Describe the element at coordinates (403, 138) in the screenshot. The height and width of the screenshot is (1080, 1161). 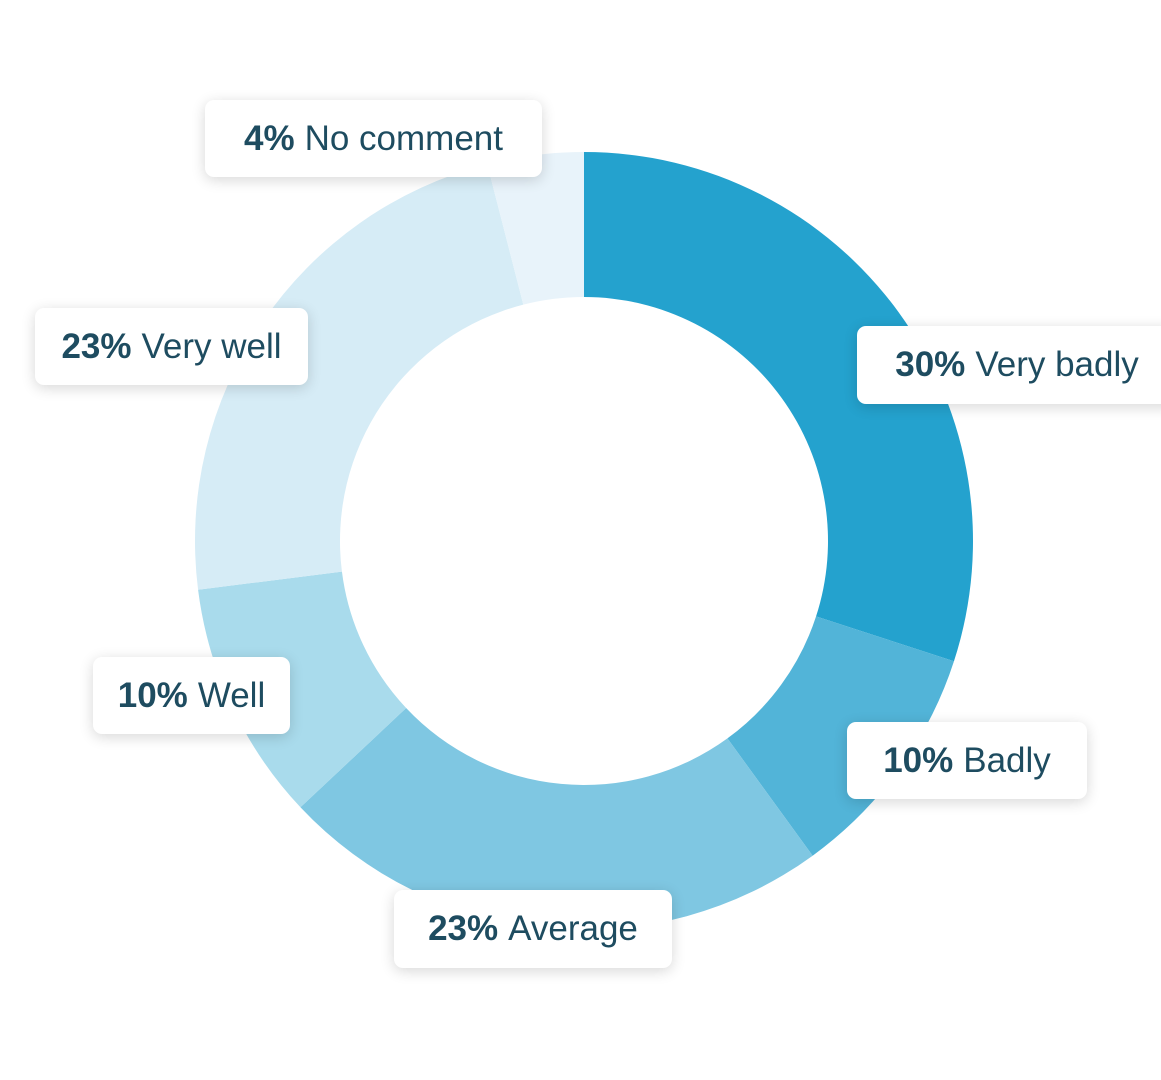
I see `slice-label-no-comment: No comment` at that location.